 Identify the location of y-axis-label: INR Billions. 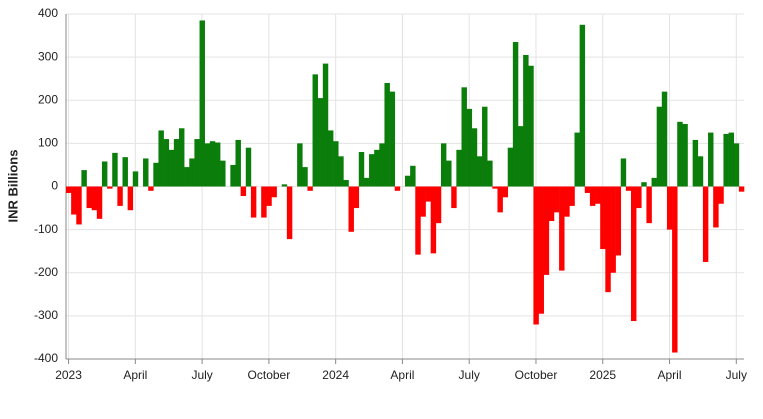
(12, 186).